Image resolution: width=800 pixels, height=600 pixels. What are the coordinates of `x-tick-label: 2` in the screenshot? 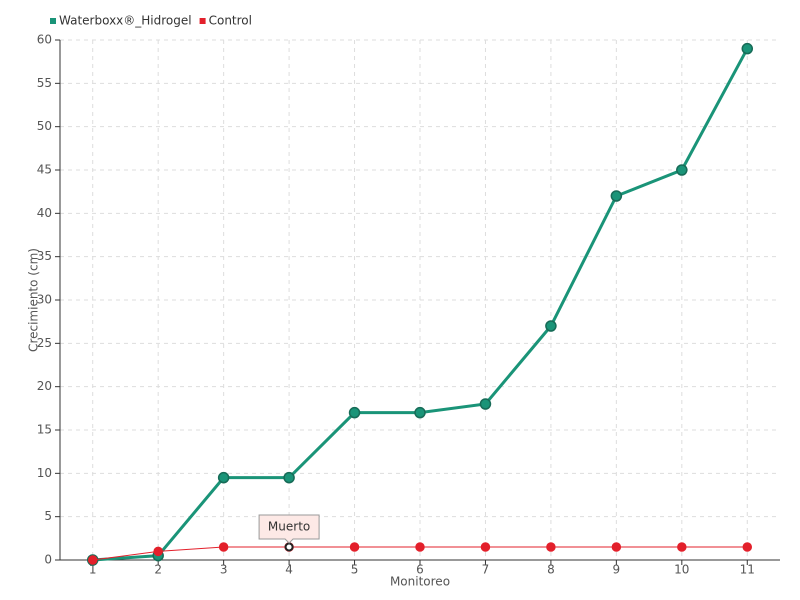 It's located at (158, 570).